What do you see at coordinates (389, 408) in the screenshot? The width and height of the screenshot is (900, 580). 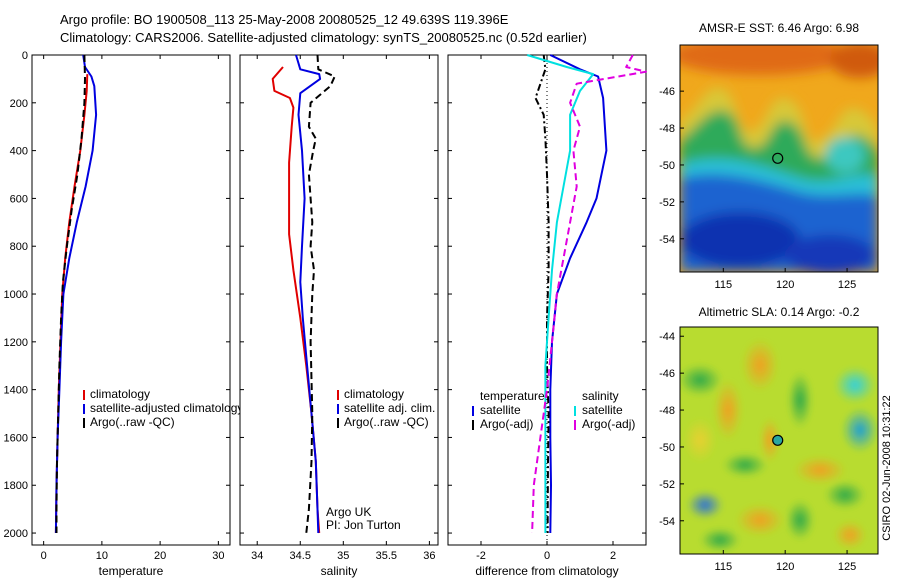 I see `salinity-legend-entry: satellite adj. clim.` at bounding box center [389, 408].